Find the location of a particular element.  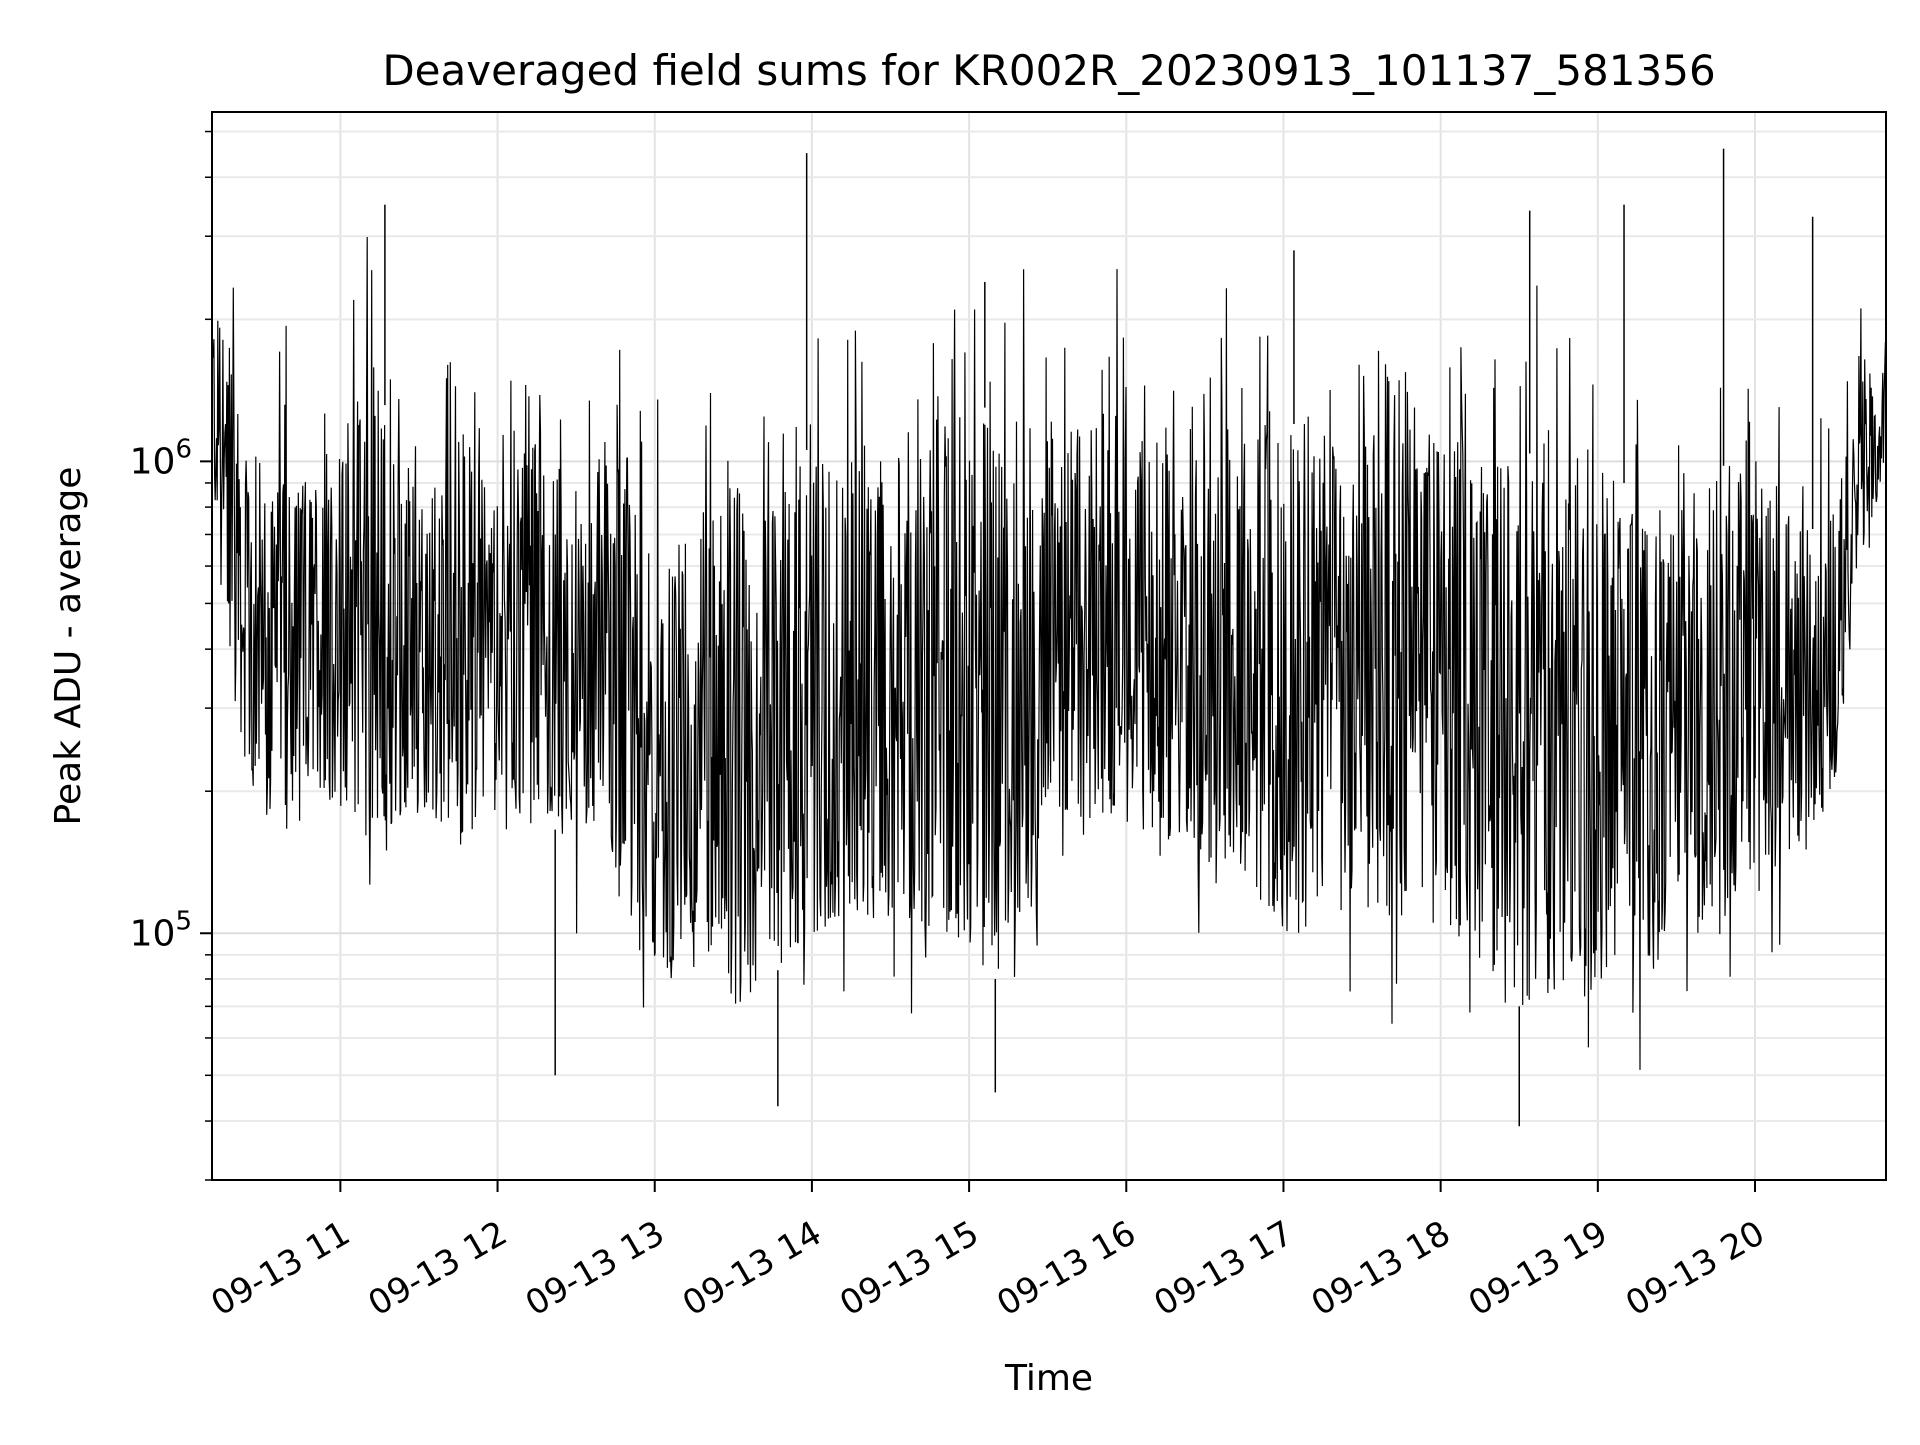

y-axis-label: Peak ADU - average is located at coordinates (68, 646).